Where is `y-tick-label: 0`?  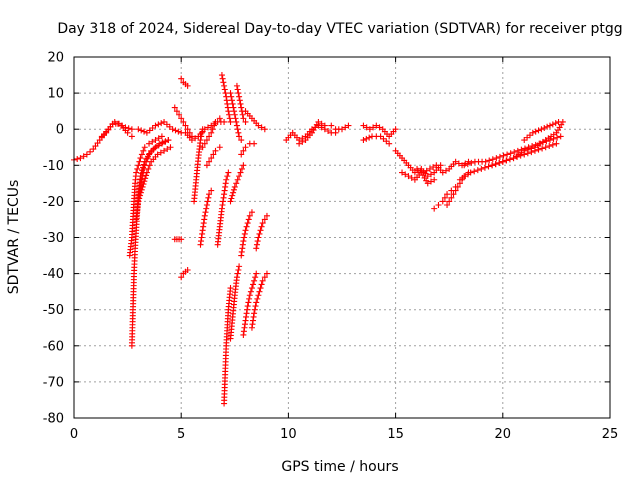 y-tick-label: 0 is located at coordinates (60, 130).